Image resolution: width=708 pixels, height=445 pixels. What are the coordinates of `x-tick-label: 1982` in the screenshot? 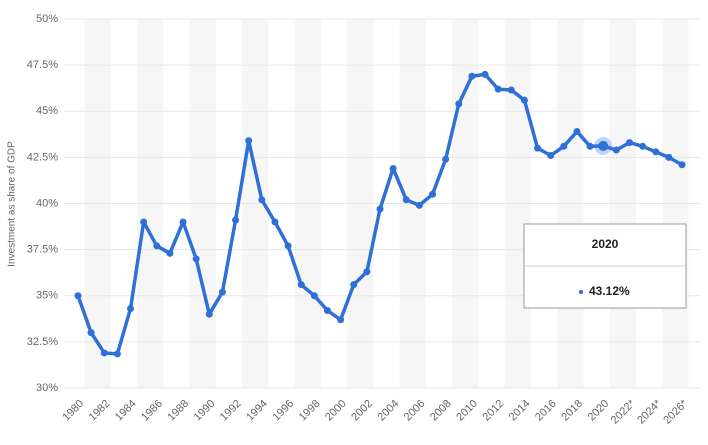 It's located at (100, 411).